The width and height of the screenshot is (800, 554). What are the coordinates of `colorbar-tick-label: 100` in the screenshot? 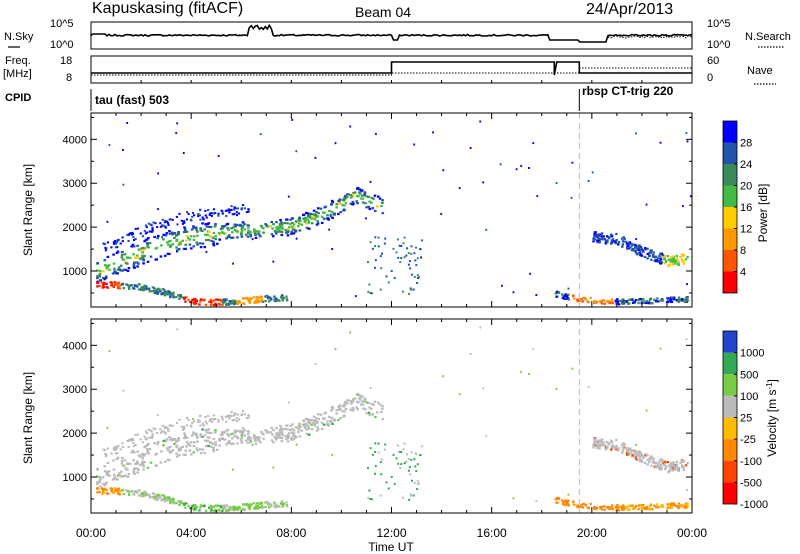 It's located at (749, 397).